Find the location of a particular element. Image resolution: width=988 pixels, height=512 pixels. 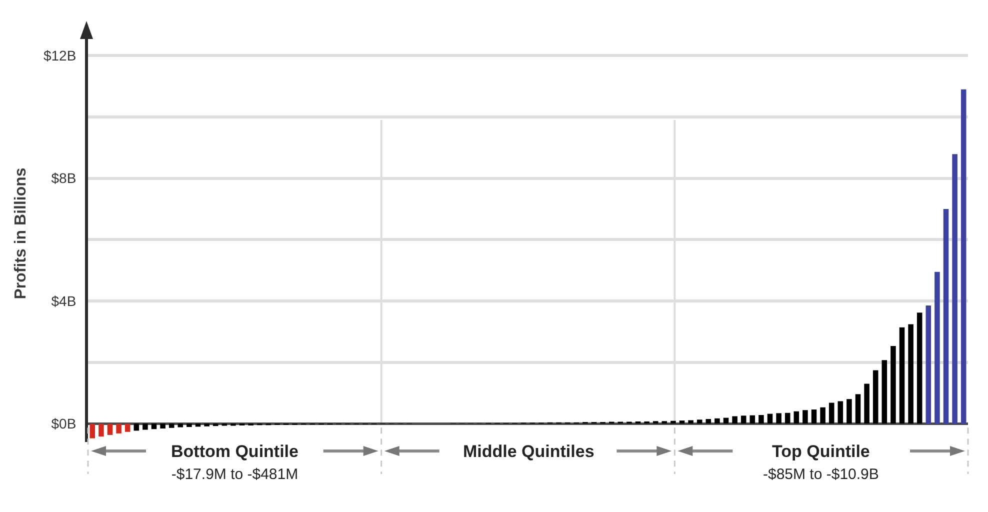

y-tick-label: $4B is located at coordinates (63, 300).